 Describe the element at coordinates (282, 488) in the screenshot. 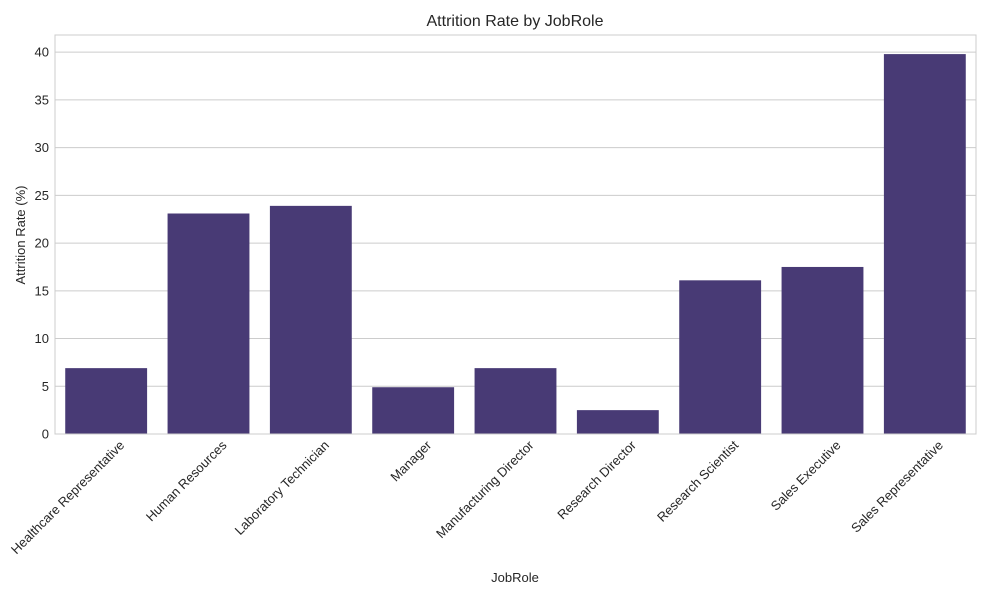

I see `x-tick-label: Laboratory Technician` at that location.